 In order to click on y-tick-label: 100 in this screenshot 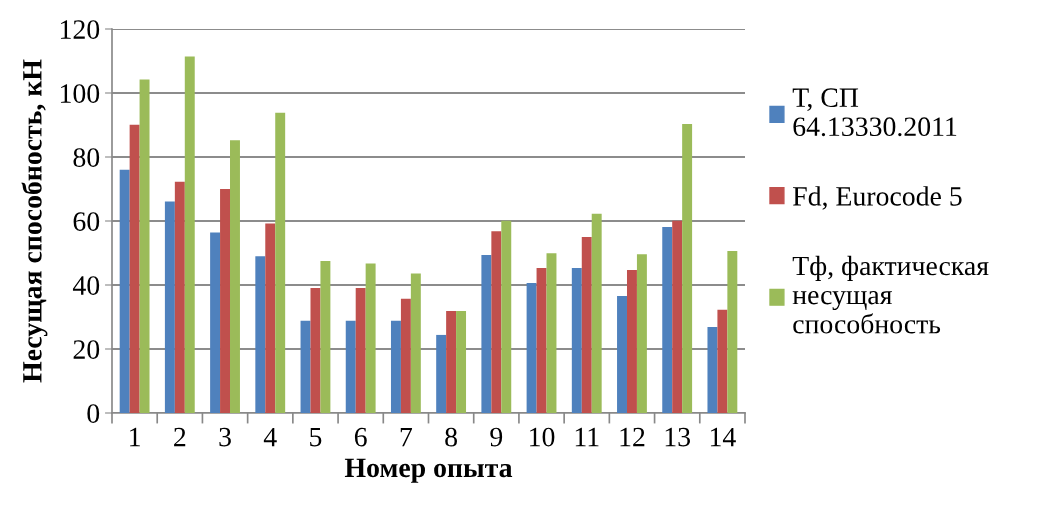, I will do `click(80, 93)`.